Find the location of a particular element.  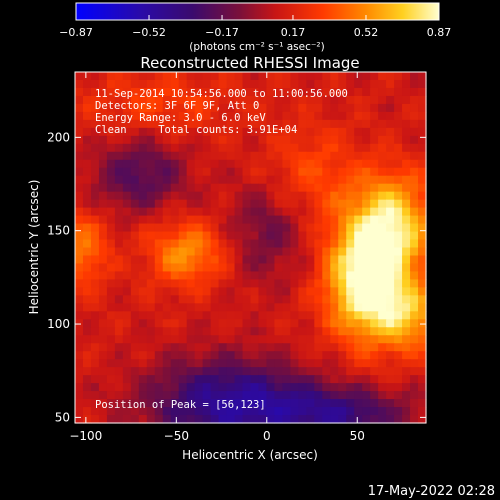

colorbar-tick-label: −0.17 is located at coordinates (222, 32).